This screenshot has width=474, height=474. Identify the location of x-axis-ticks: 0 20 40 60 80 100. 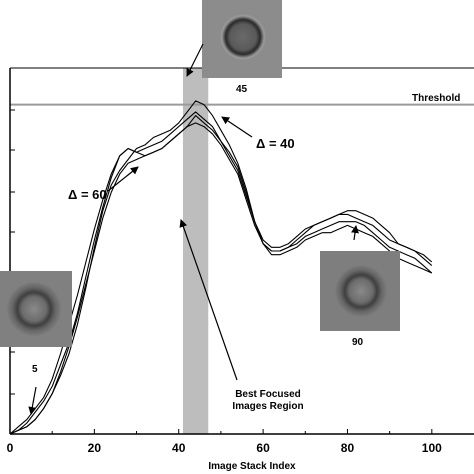
(224, 442).